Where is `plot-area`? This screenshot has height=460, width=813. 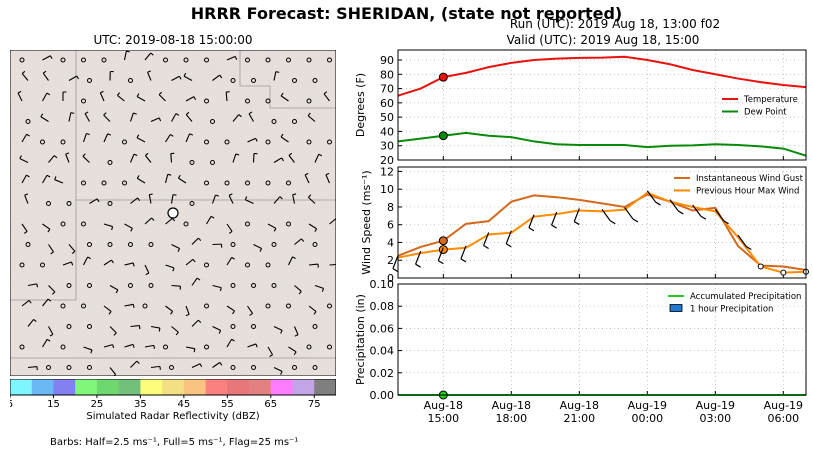 plot-area is located at coordinates (602, 339).